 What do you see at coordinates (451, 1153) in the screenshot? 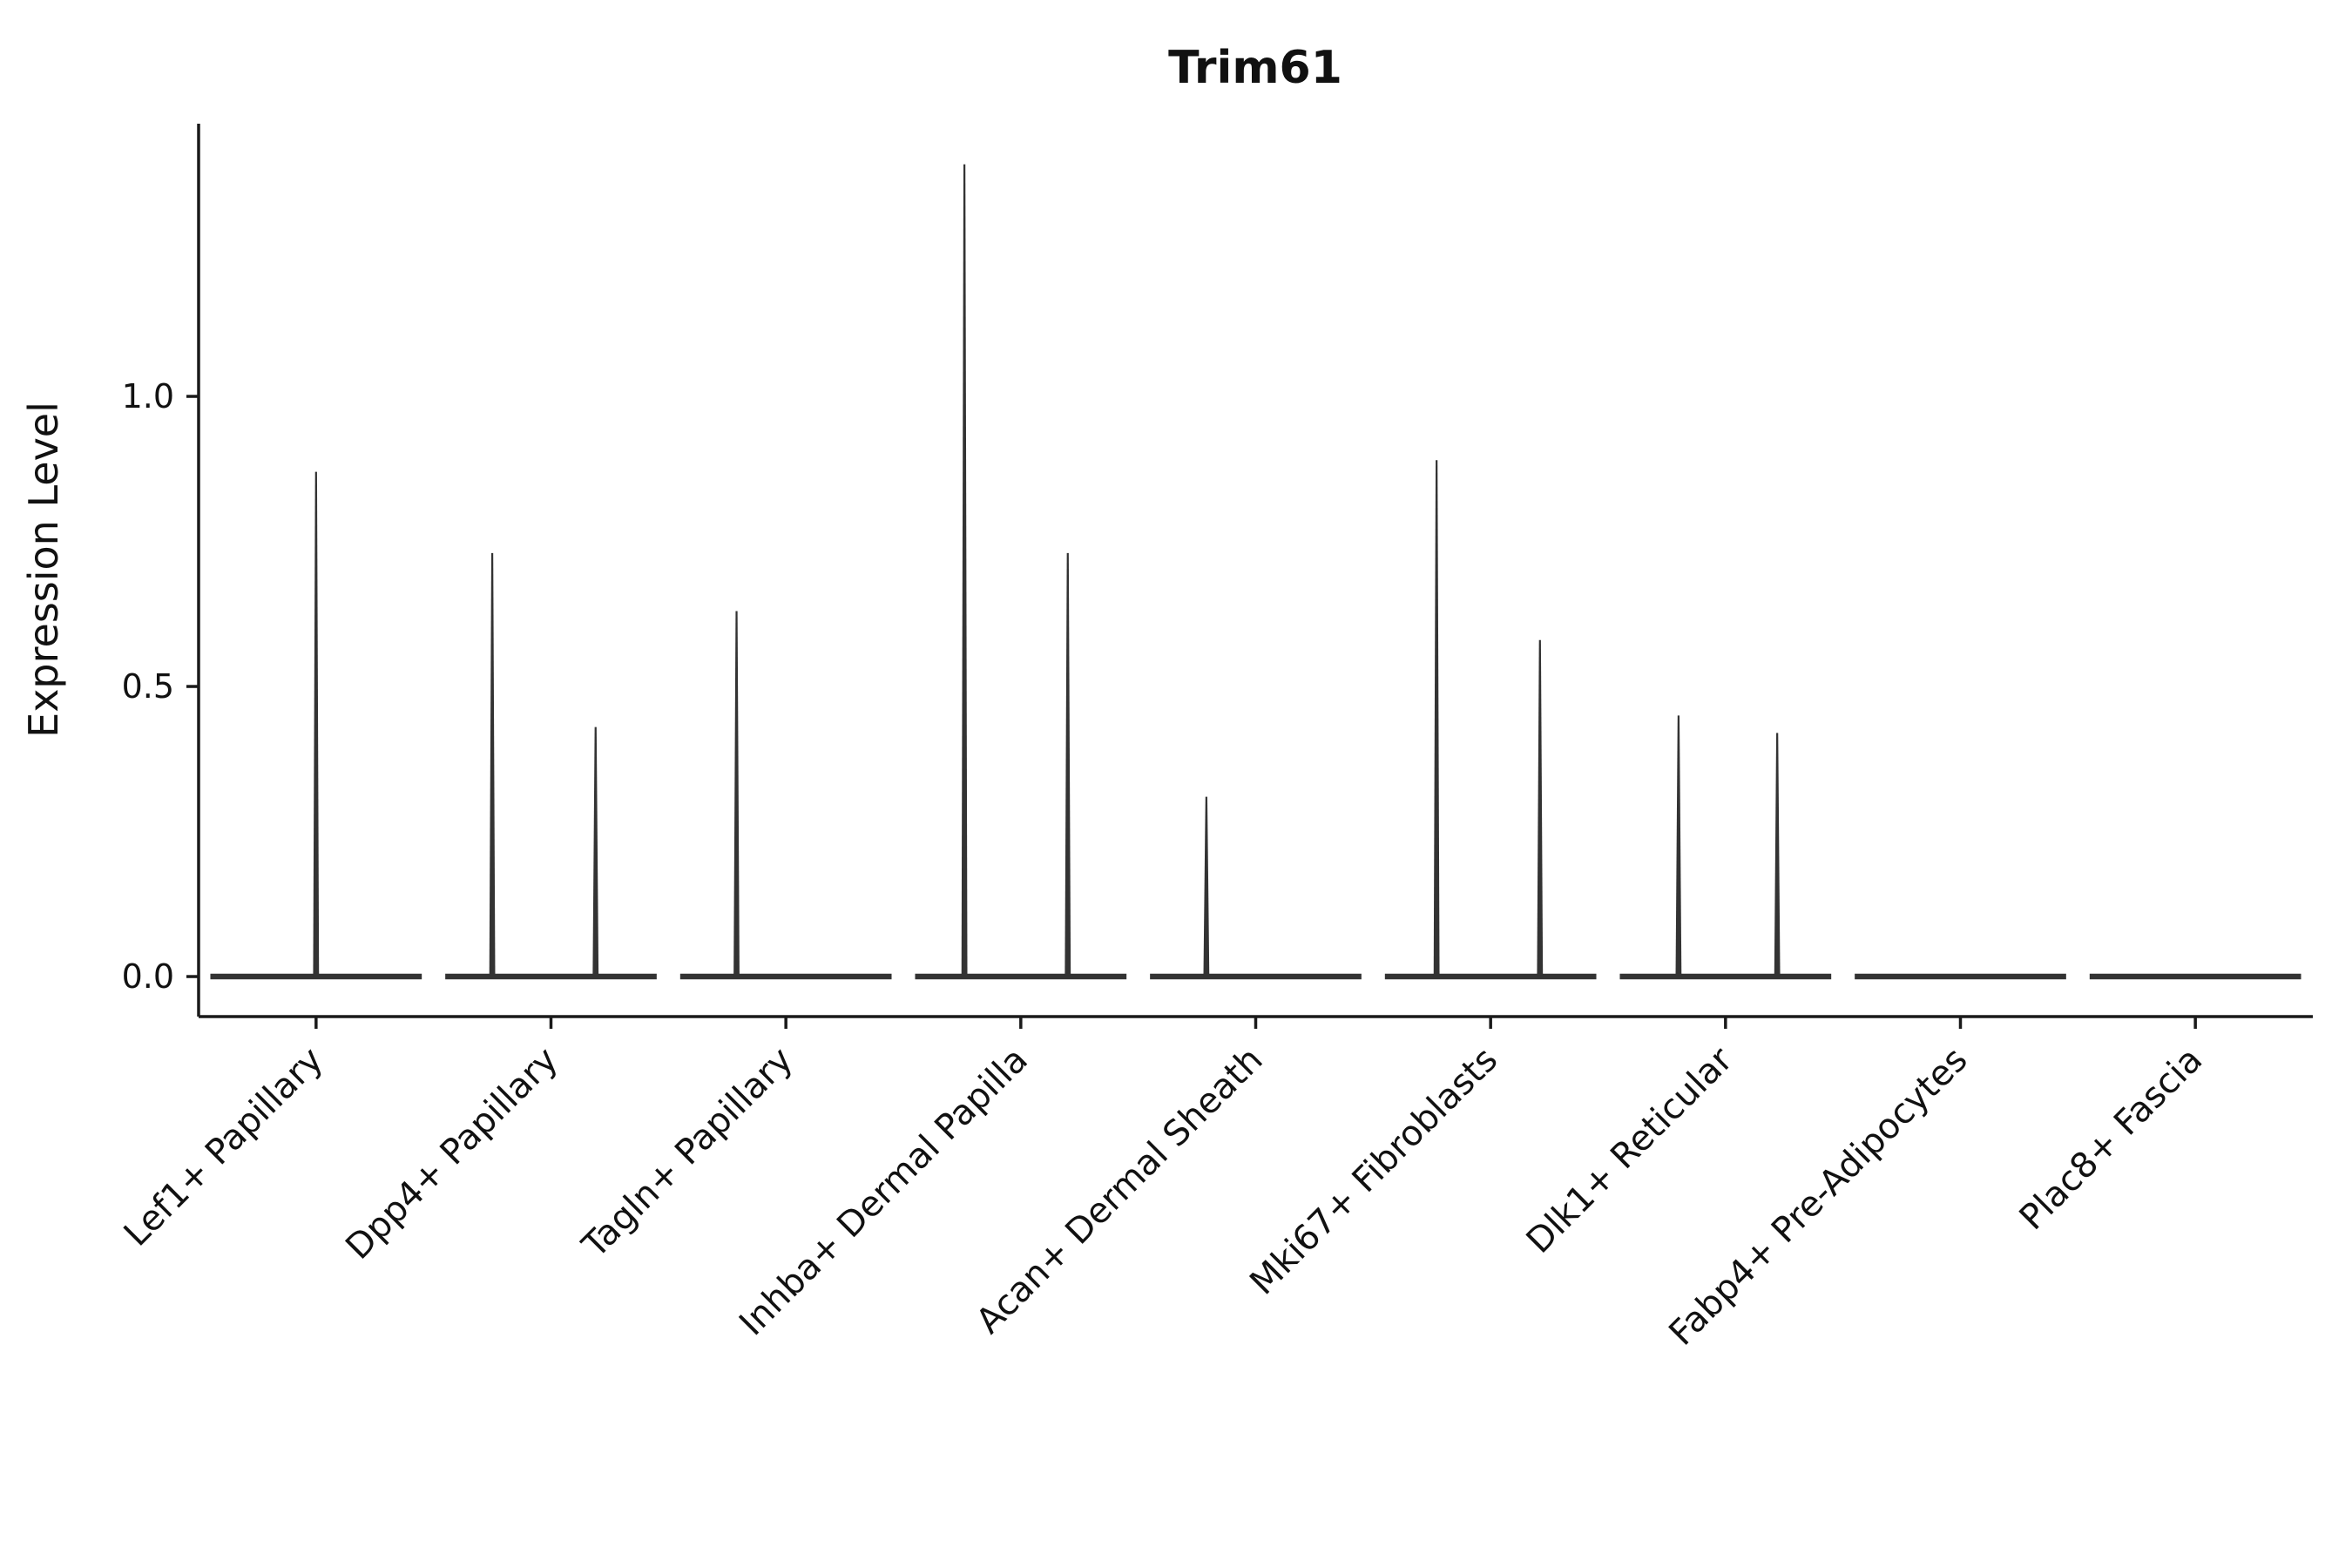
I see `x-tick-label: Dpp4+ Papillary` at bounding box center [451, 1153].